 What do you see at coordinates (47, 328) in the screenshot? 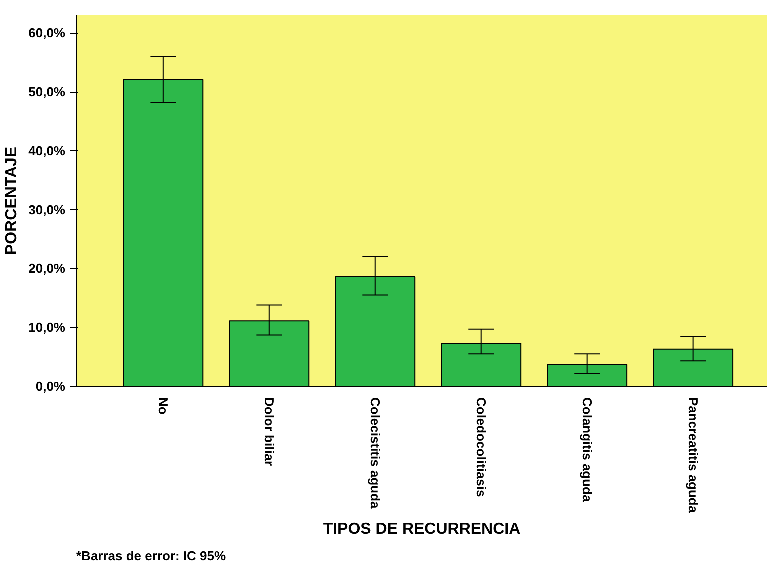
I see `y-tick-label: 10,0%` at bounding box center [47, 328].